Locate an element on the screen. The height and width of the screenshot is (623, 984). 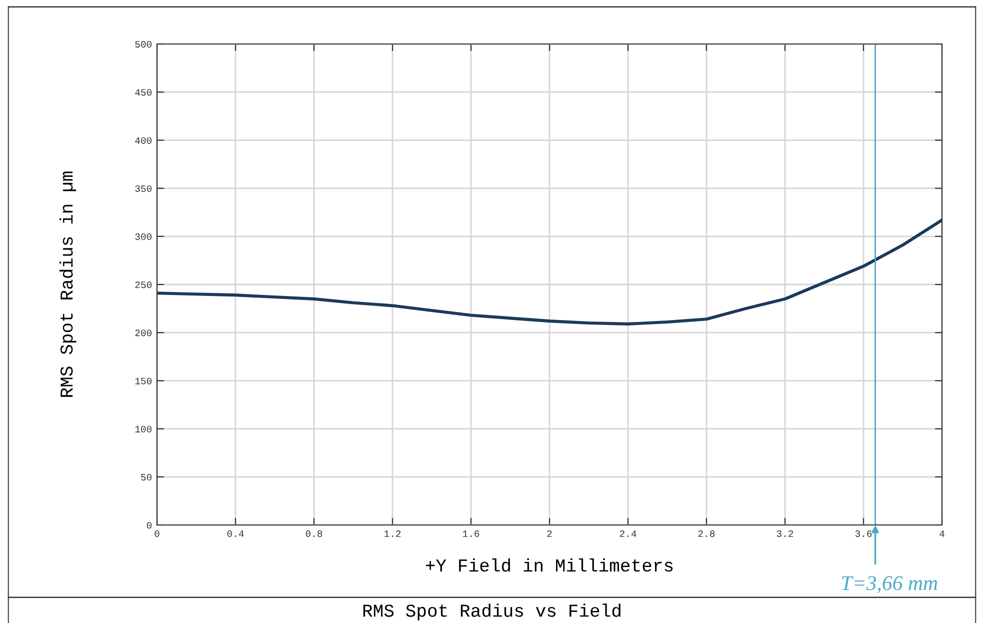
x-tick-label: 1.6 is located at coordinates (471, 533).